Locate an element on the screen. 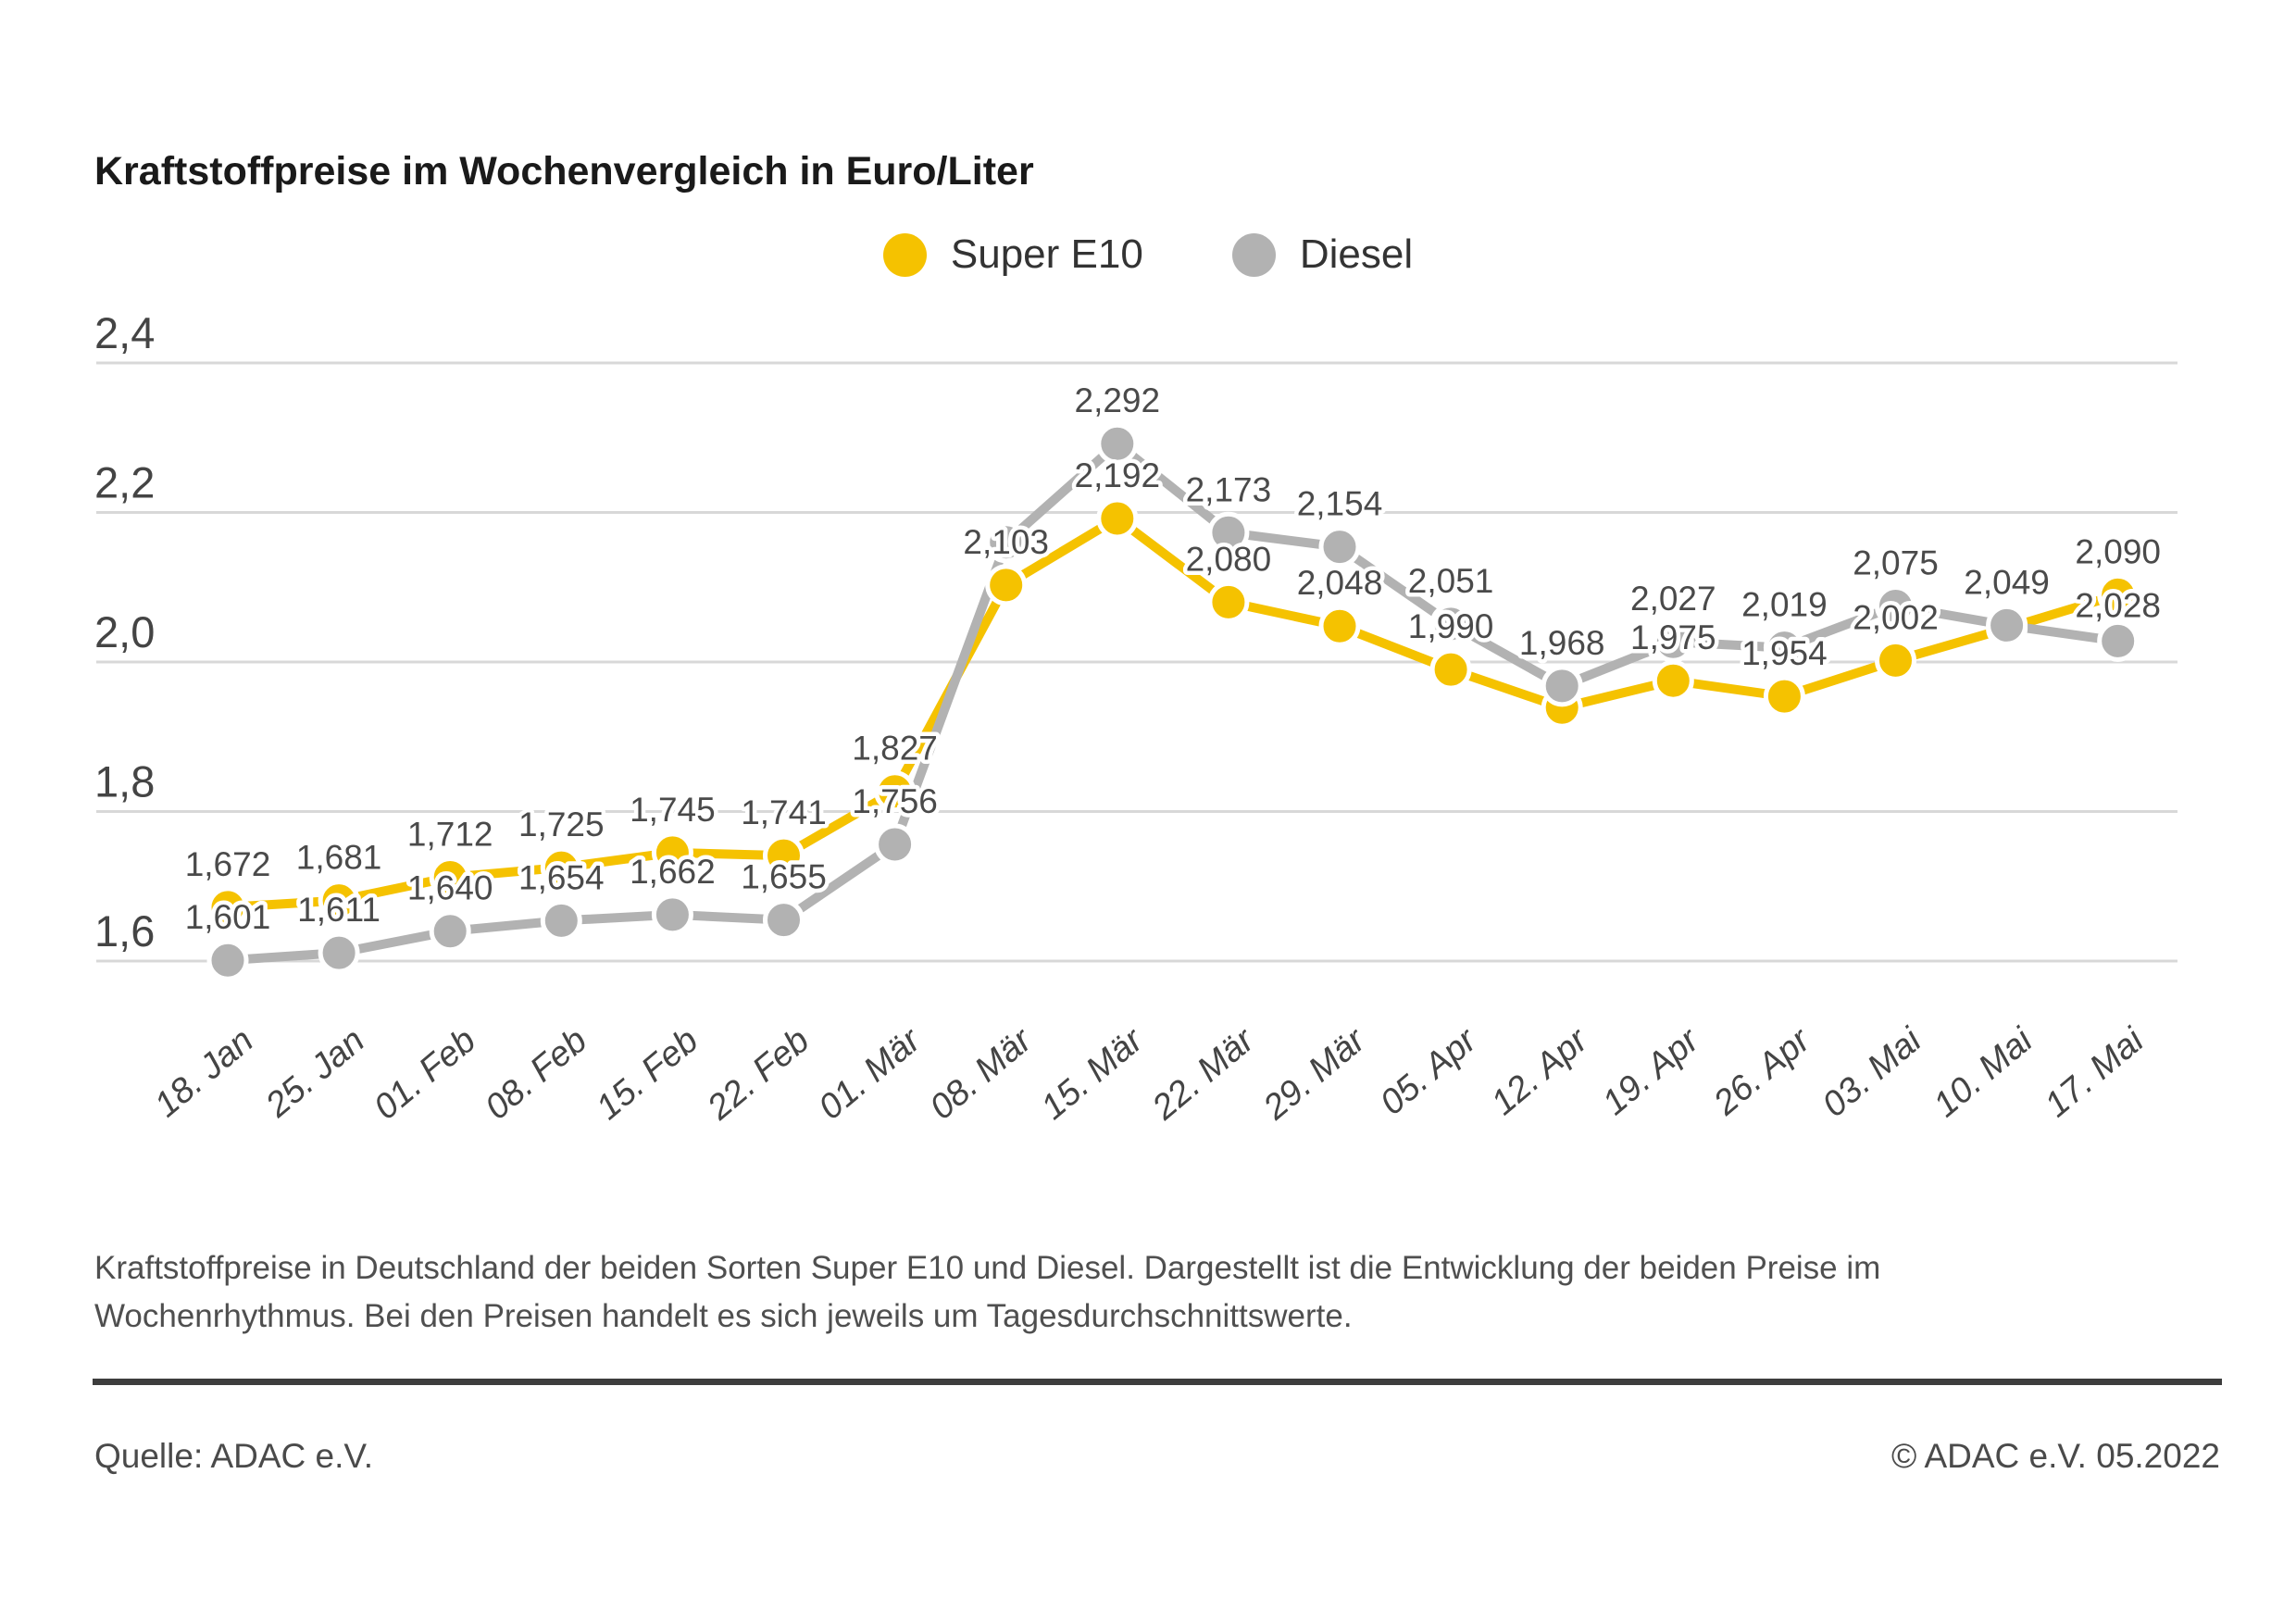 The width and height of the screenshot is (2296, 1611). legend-item-super-e10: Super E10 is located at coordinates (1012, 254).